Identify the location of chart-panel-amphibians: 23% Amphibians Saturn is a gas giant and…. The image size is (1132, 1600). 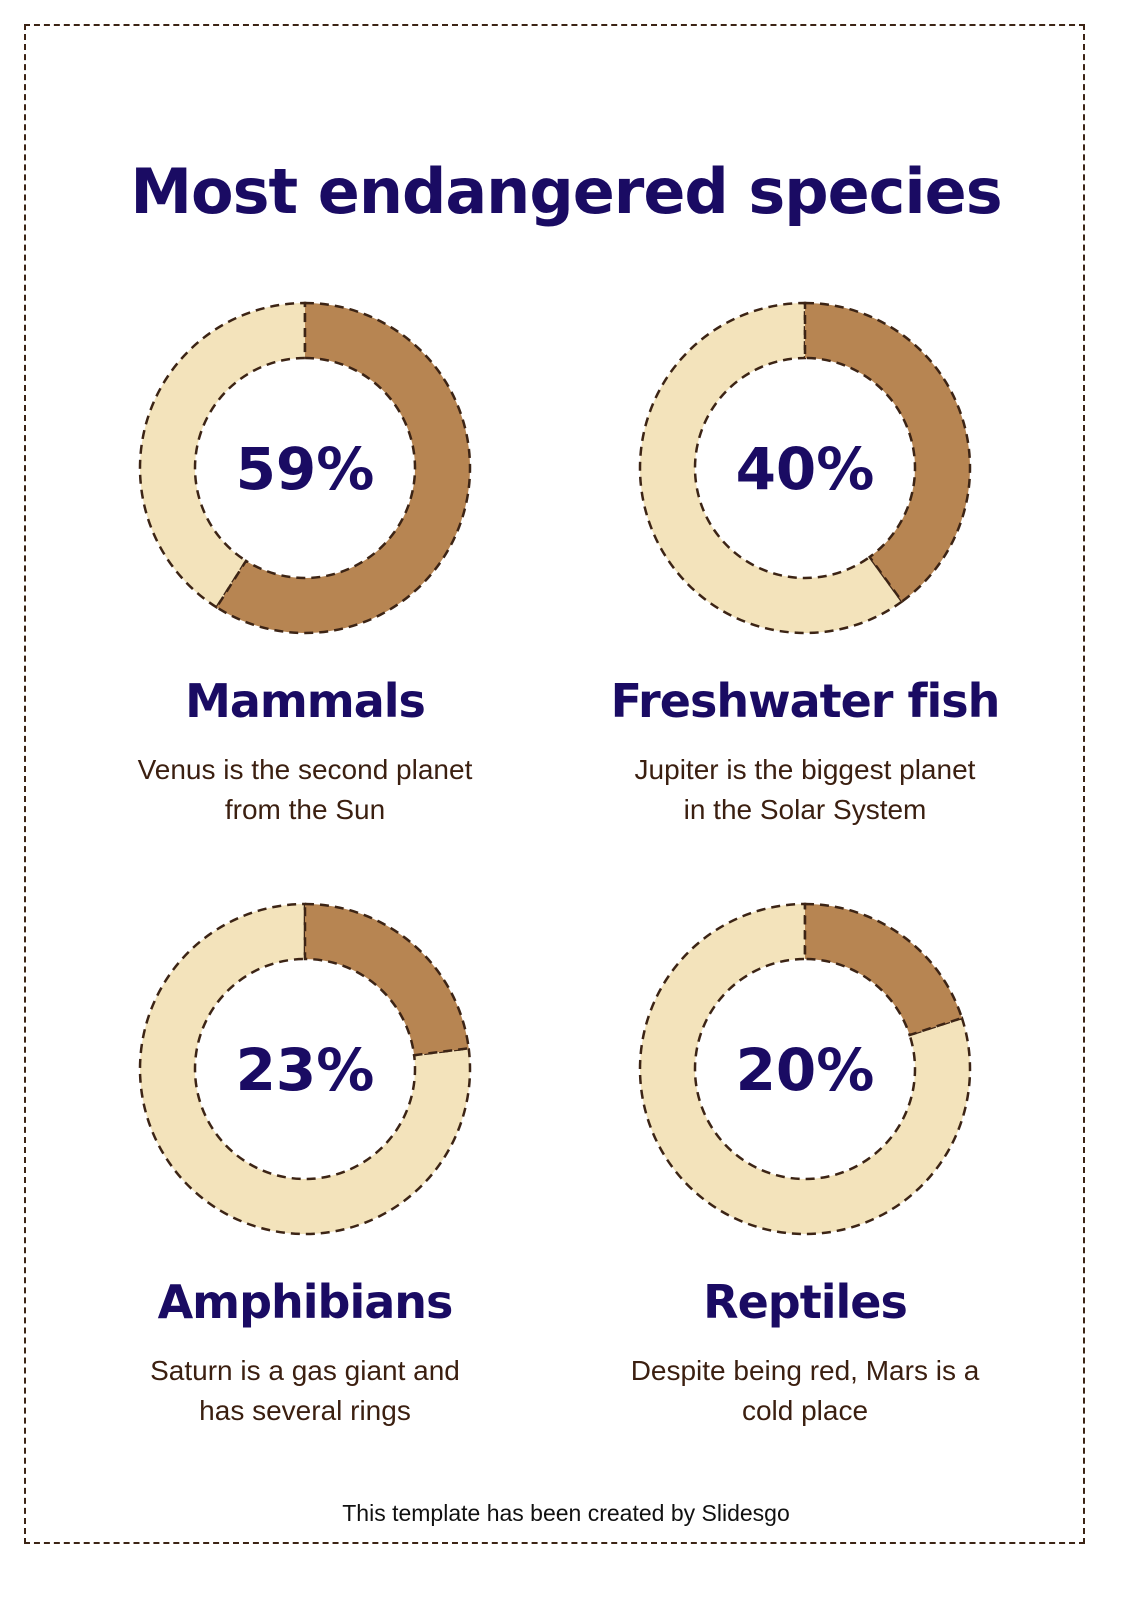
(305, 1166).